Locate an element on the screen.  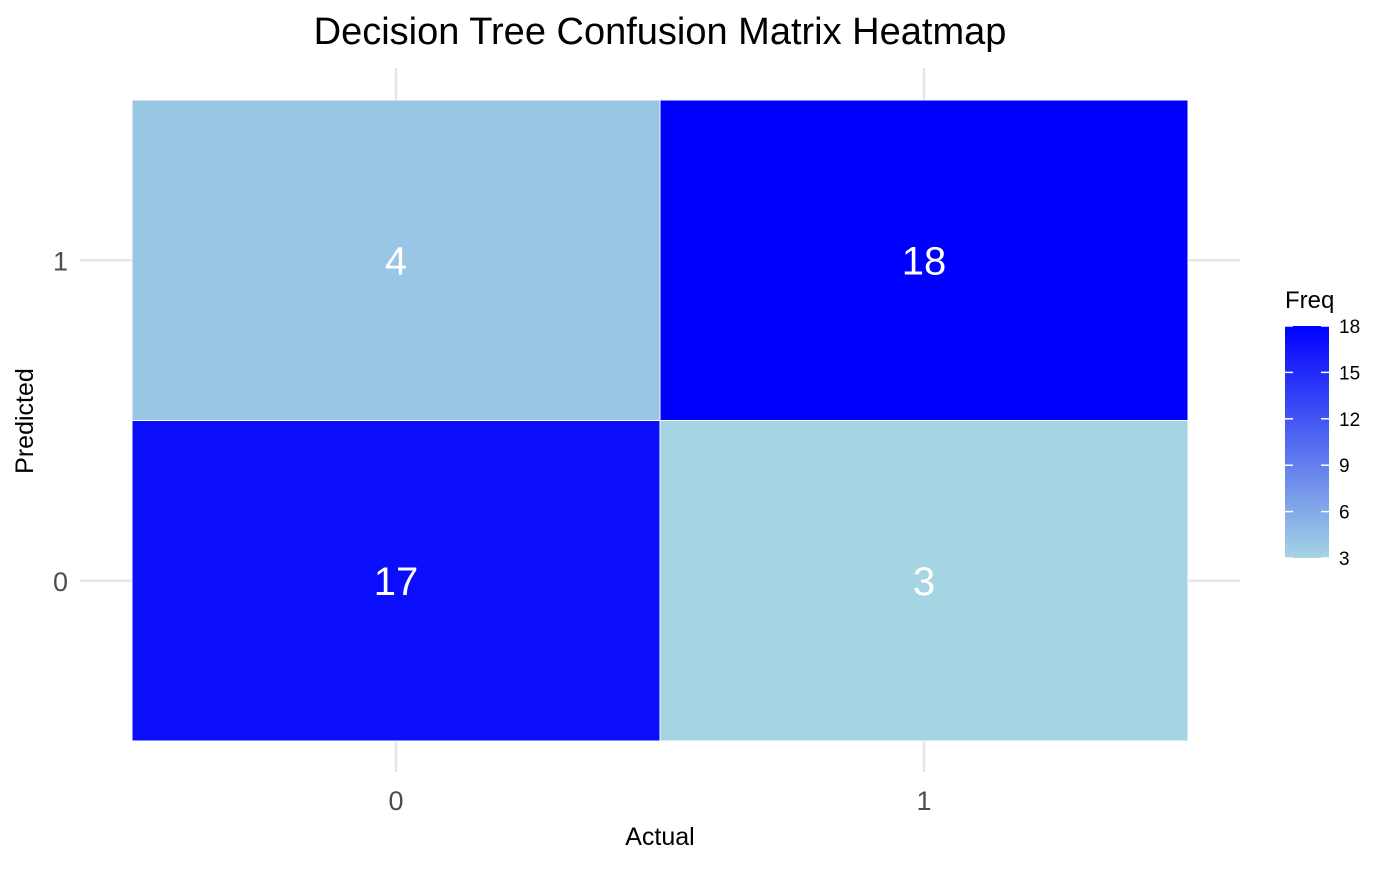
cell-value-label: 18 is located at coordinates (924, 261).